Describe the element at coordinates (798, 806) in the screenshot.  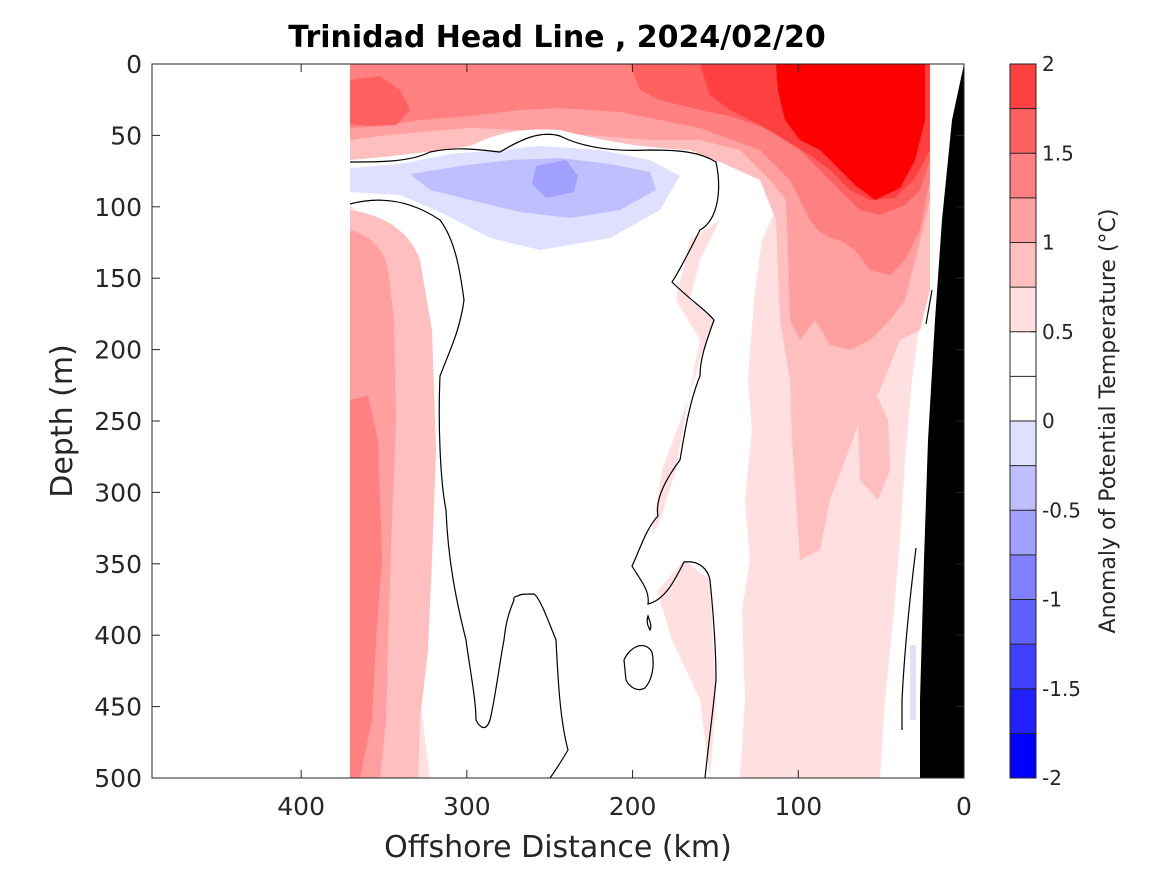
I see `x-tick-label: 100` at that location.